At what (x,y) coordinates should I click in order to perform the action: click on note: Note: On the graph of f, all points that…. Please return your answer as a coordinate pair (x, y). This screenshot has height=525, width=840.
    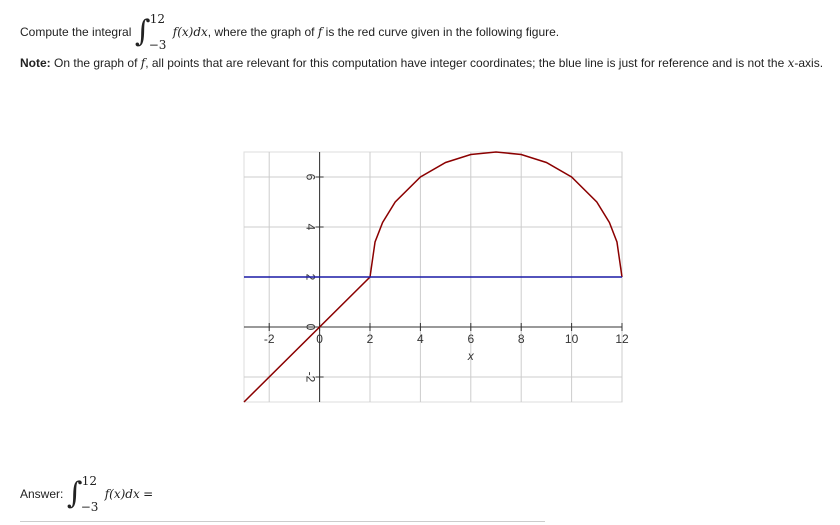
    Looking at the image, I should click on (421, 63).